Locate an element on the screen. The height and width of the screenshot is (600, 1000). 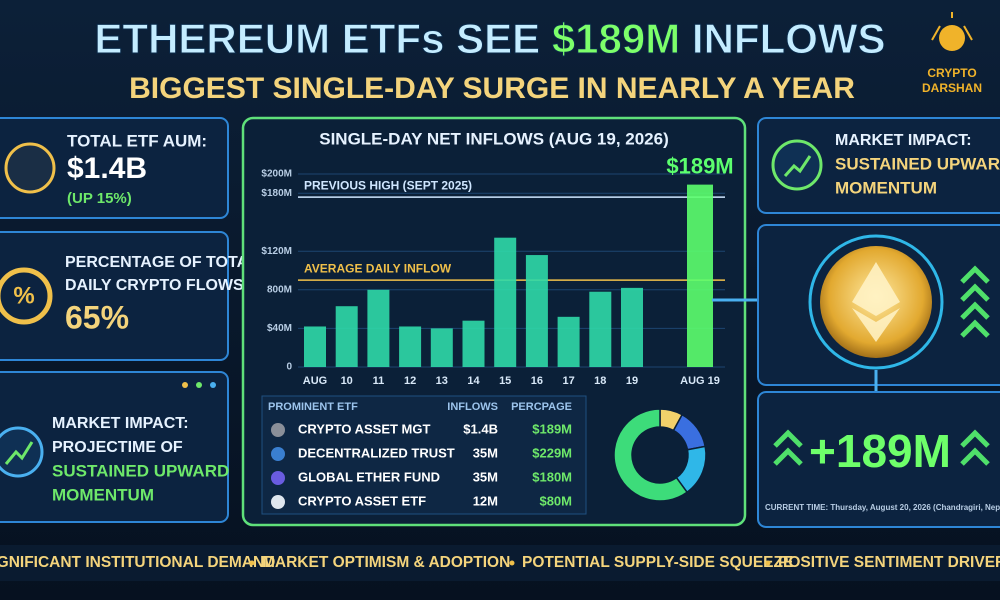
right-impact-label: MARKET IMPACT: is located at coordinates (903, 140).